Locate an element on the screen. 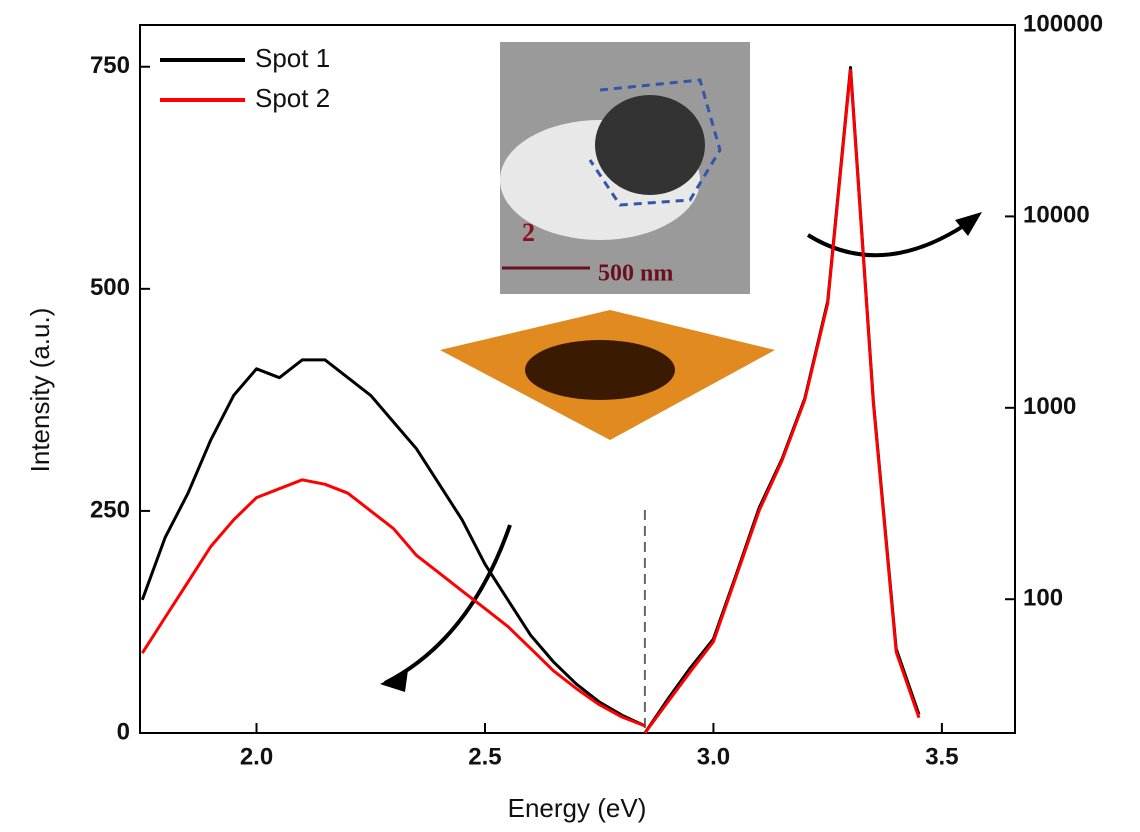 Image resolution: width=1140 pixels, height=832 pixels. y-tick-label: 750 is located at coordinates (110, 65).